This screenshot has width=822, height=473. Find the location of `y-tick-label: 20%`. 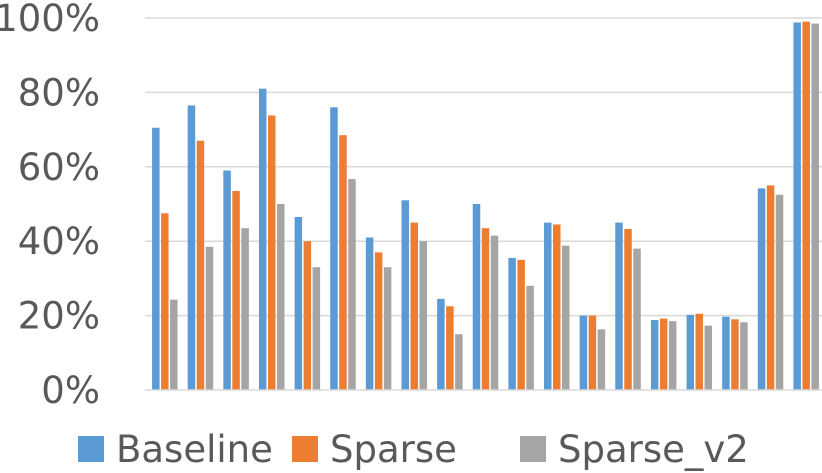

y-tick-label: 20% is located at coordinates (59, 316).